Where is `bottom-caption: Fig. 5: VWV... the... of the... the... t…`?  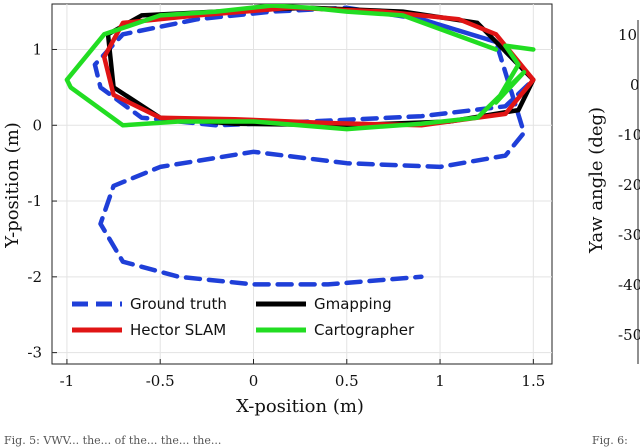
bottom-caption: Fig. 5: VWV... the... of the... the... t… is located at coordinates (112, 440).